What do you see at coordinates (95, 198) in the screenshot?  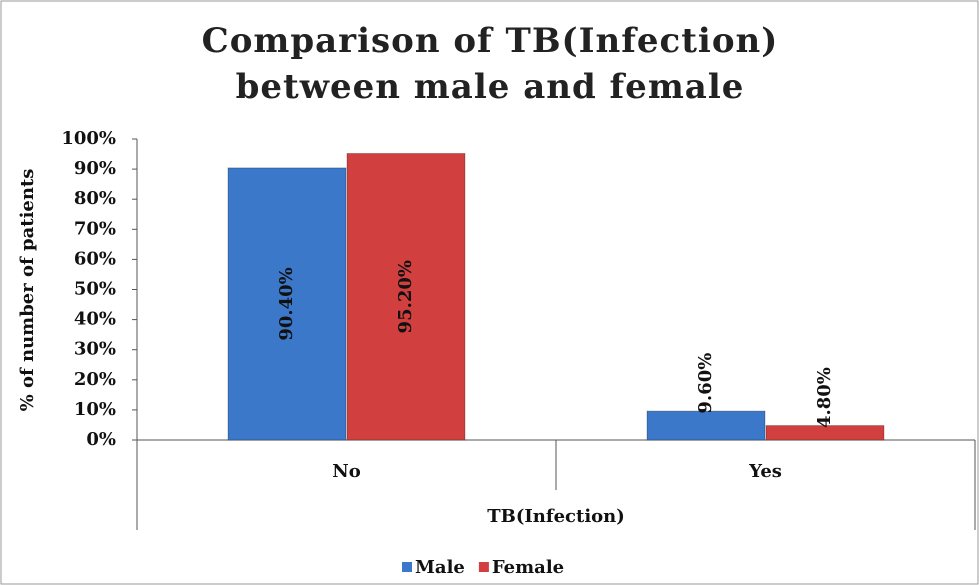 I see `y-tick-label: 80%` at bounding box center [95, 198].